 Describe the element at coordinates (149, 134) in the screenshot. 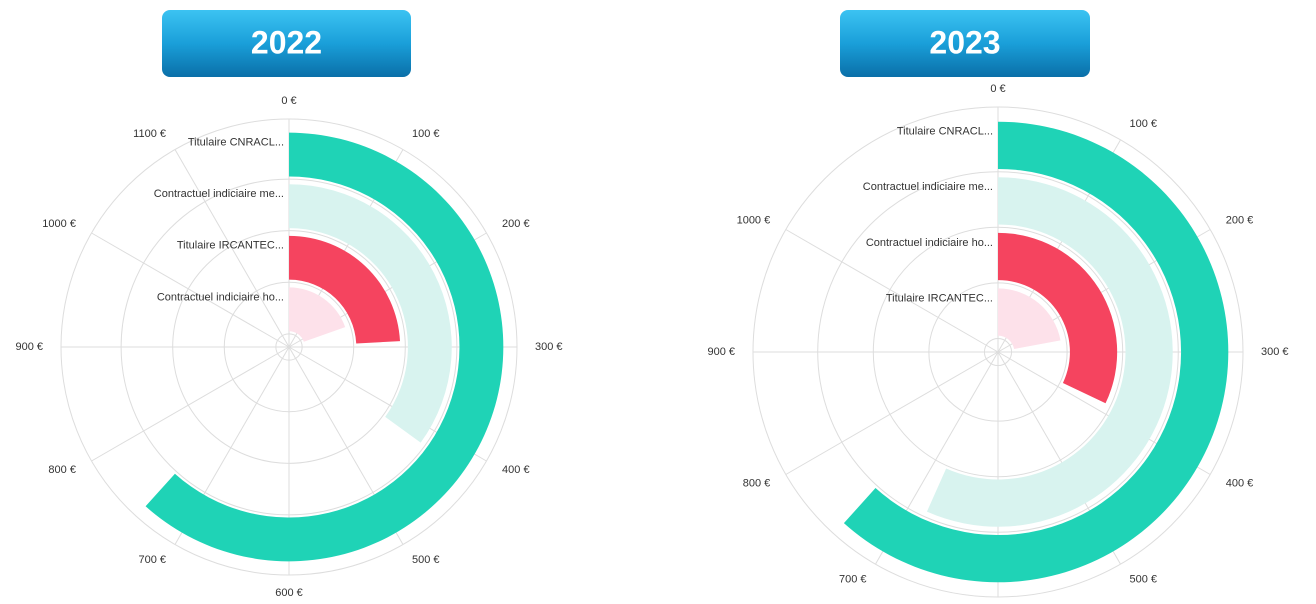

I see `tick-label: 1100 €` at that location.